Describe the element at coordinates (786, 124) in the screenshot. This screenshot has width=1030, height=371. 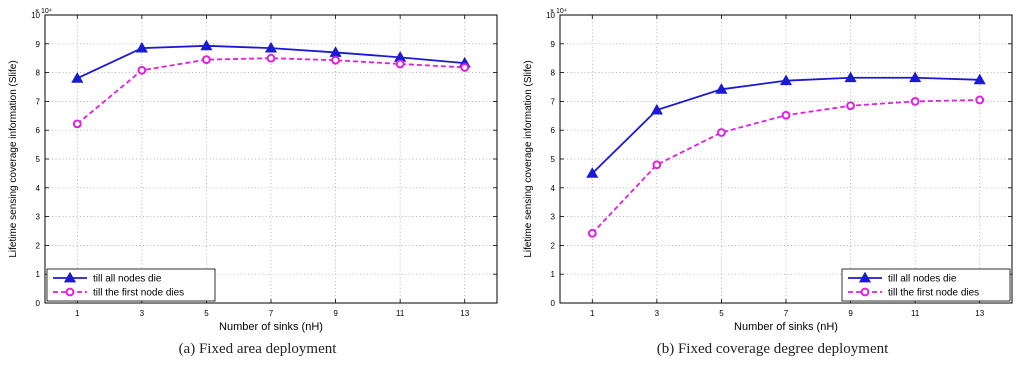
I see `series-all-nodes-die` at that location.